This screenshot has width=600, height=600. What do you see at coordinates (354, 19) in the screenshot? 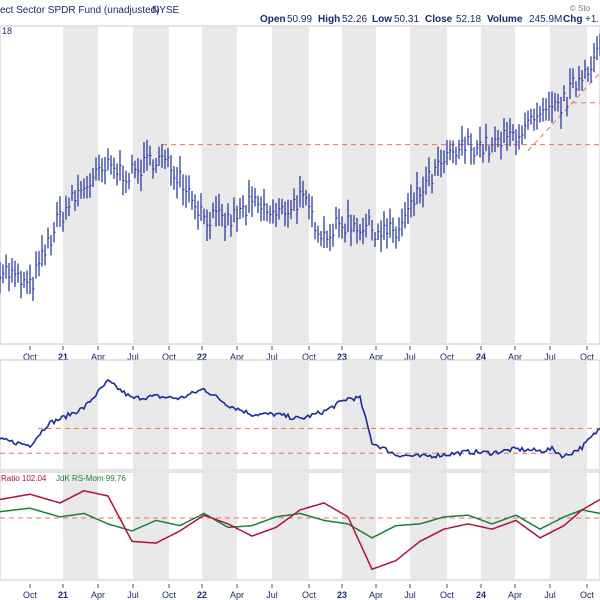
I see `high-value: 52.26` at bounding box center [354, 19].